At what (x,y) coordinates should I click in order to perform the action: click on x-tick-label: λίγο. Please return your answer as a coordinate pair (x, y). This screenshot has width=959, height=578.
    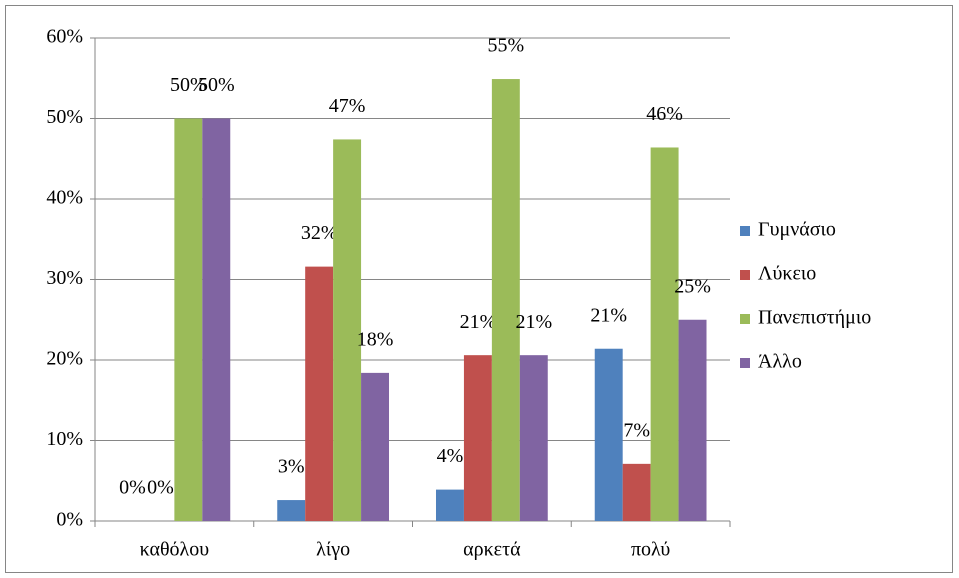
    Looking at the image, I should click on (333, 550).